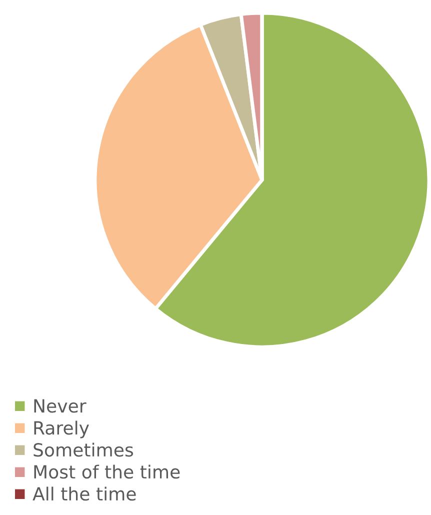 This screenshot has width=431, height=515. I want to click on legend-label: Sometimes, so click(84, 449).